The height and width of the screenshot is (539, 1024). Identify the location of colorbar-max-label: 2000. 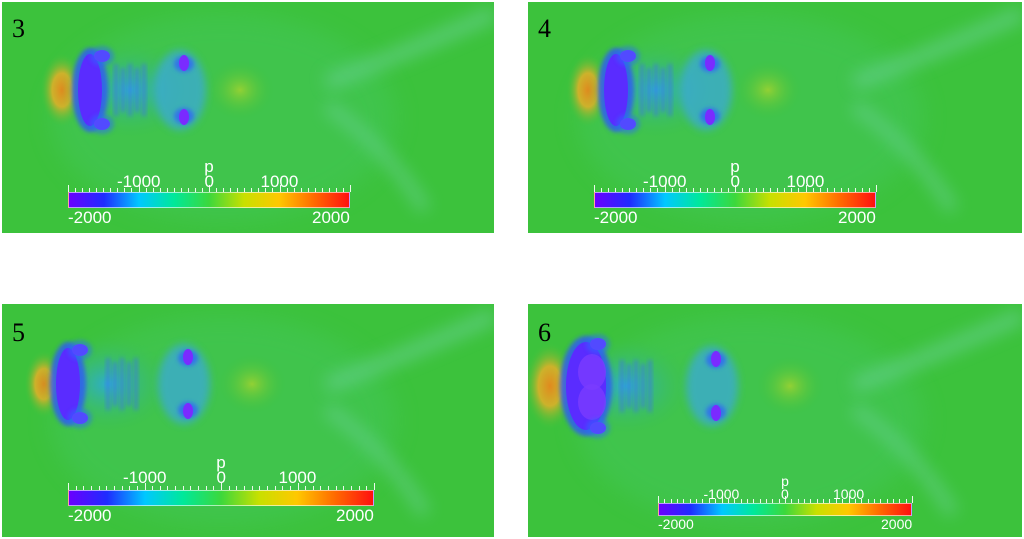
(355, 515).